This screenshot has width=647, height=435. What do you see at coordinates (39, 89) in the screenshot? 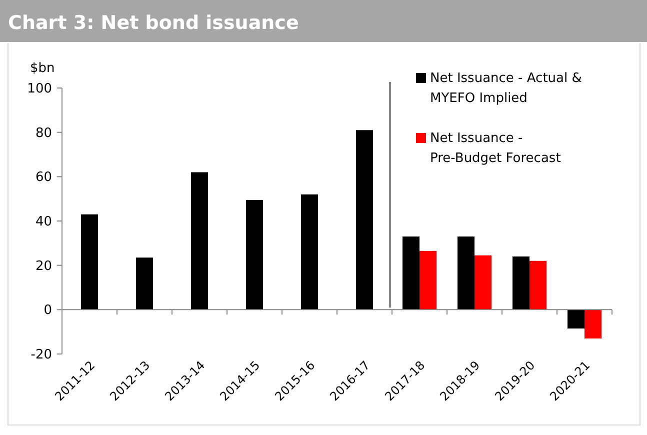
I see `y-tick-label: 100` at bounding box center [39, 89].